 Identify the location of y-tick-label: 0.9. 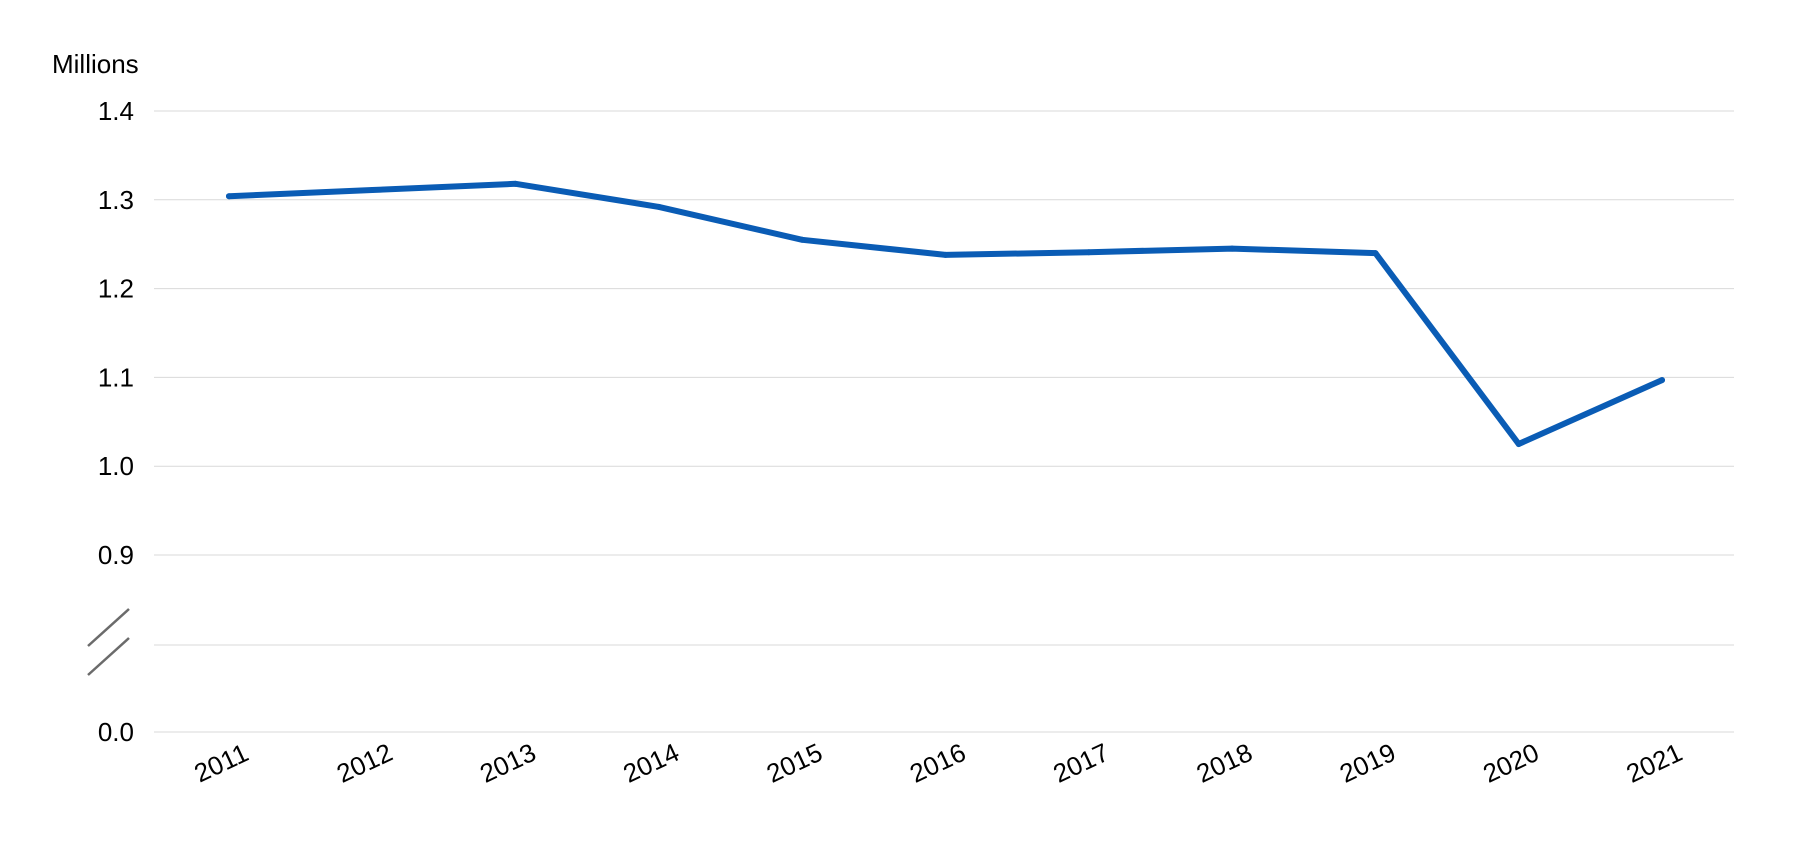
(116, 555).